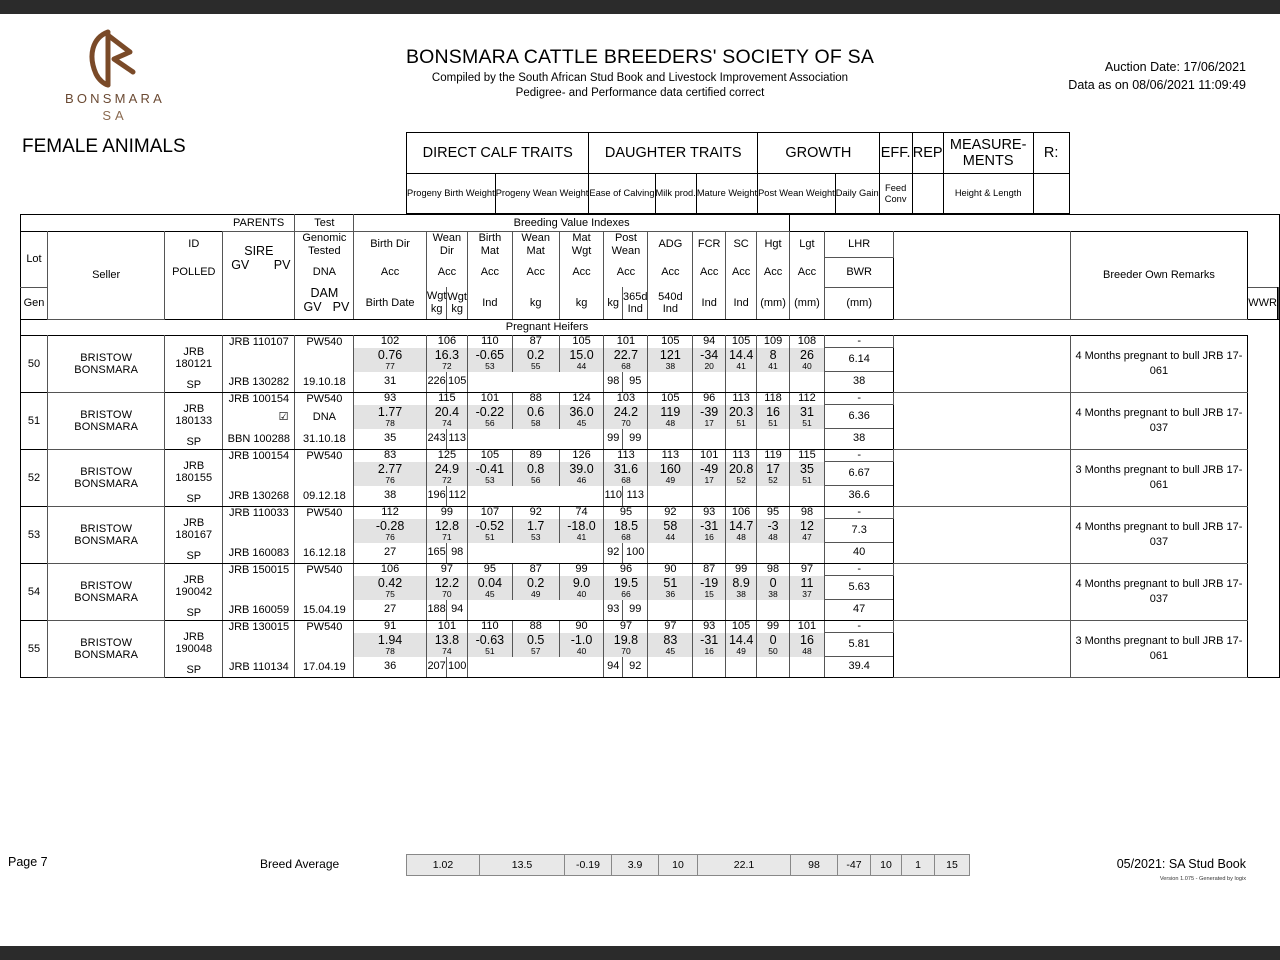 This screenshot has width=1280, height=960. What do you see at coordinates (259, 667) in the screenshot?
I see `cell-dam-id: JRB 110134` at bounding box center [259, 667].